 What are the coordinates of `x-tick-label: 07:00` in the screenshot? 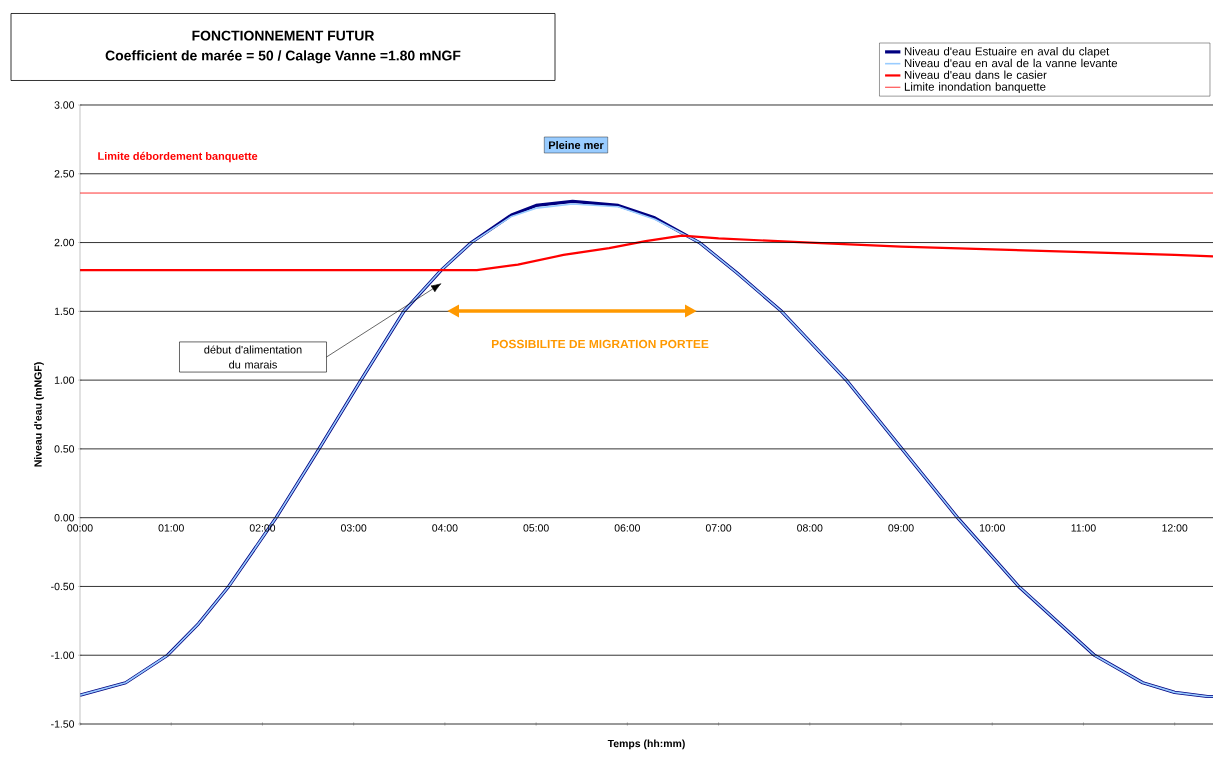 It's located at (718, 528).